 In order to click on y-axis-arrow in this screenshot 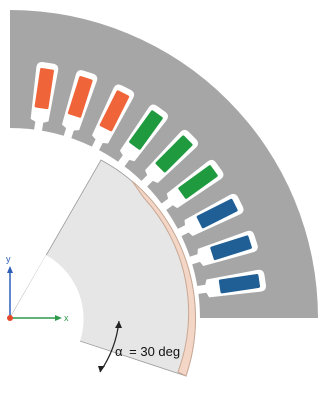, I will do `click(10, 269)`.